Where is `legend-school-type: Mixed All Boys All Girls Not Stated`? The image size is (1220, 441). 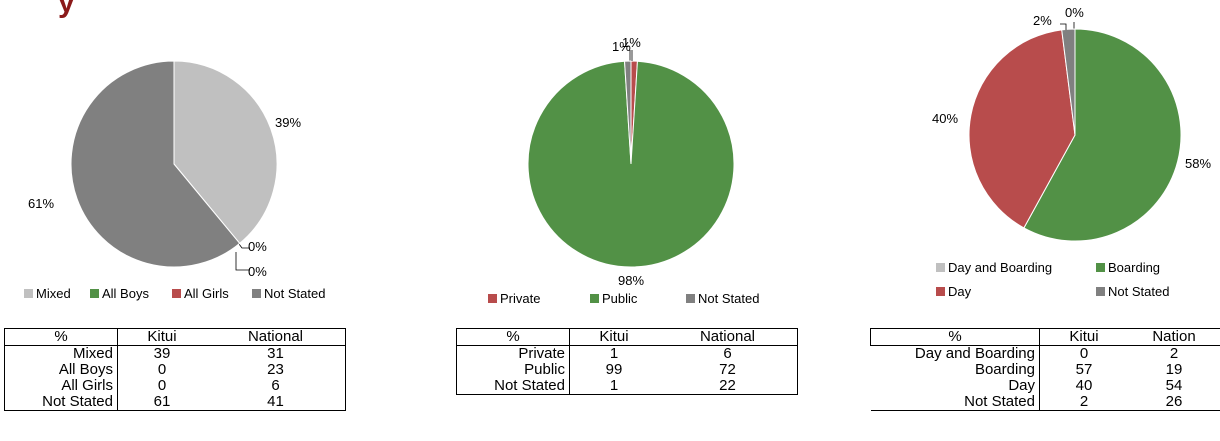 legend-school-type: Mixed All Boys All Girls Not Stated is located at coordinates (174, 293).